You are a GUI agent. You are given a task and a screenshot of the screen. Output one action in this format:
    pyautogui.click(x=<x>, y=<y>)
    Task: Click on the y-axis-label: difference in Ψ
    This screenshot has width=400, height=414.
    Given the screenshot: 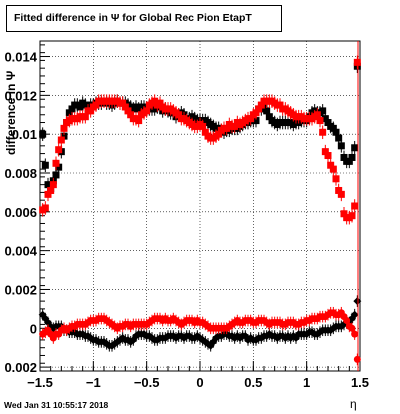 What is the action you would take?
    pyautogui.click(x=11, y=112)
    